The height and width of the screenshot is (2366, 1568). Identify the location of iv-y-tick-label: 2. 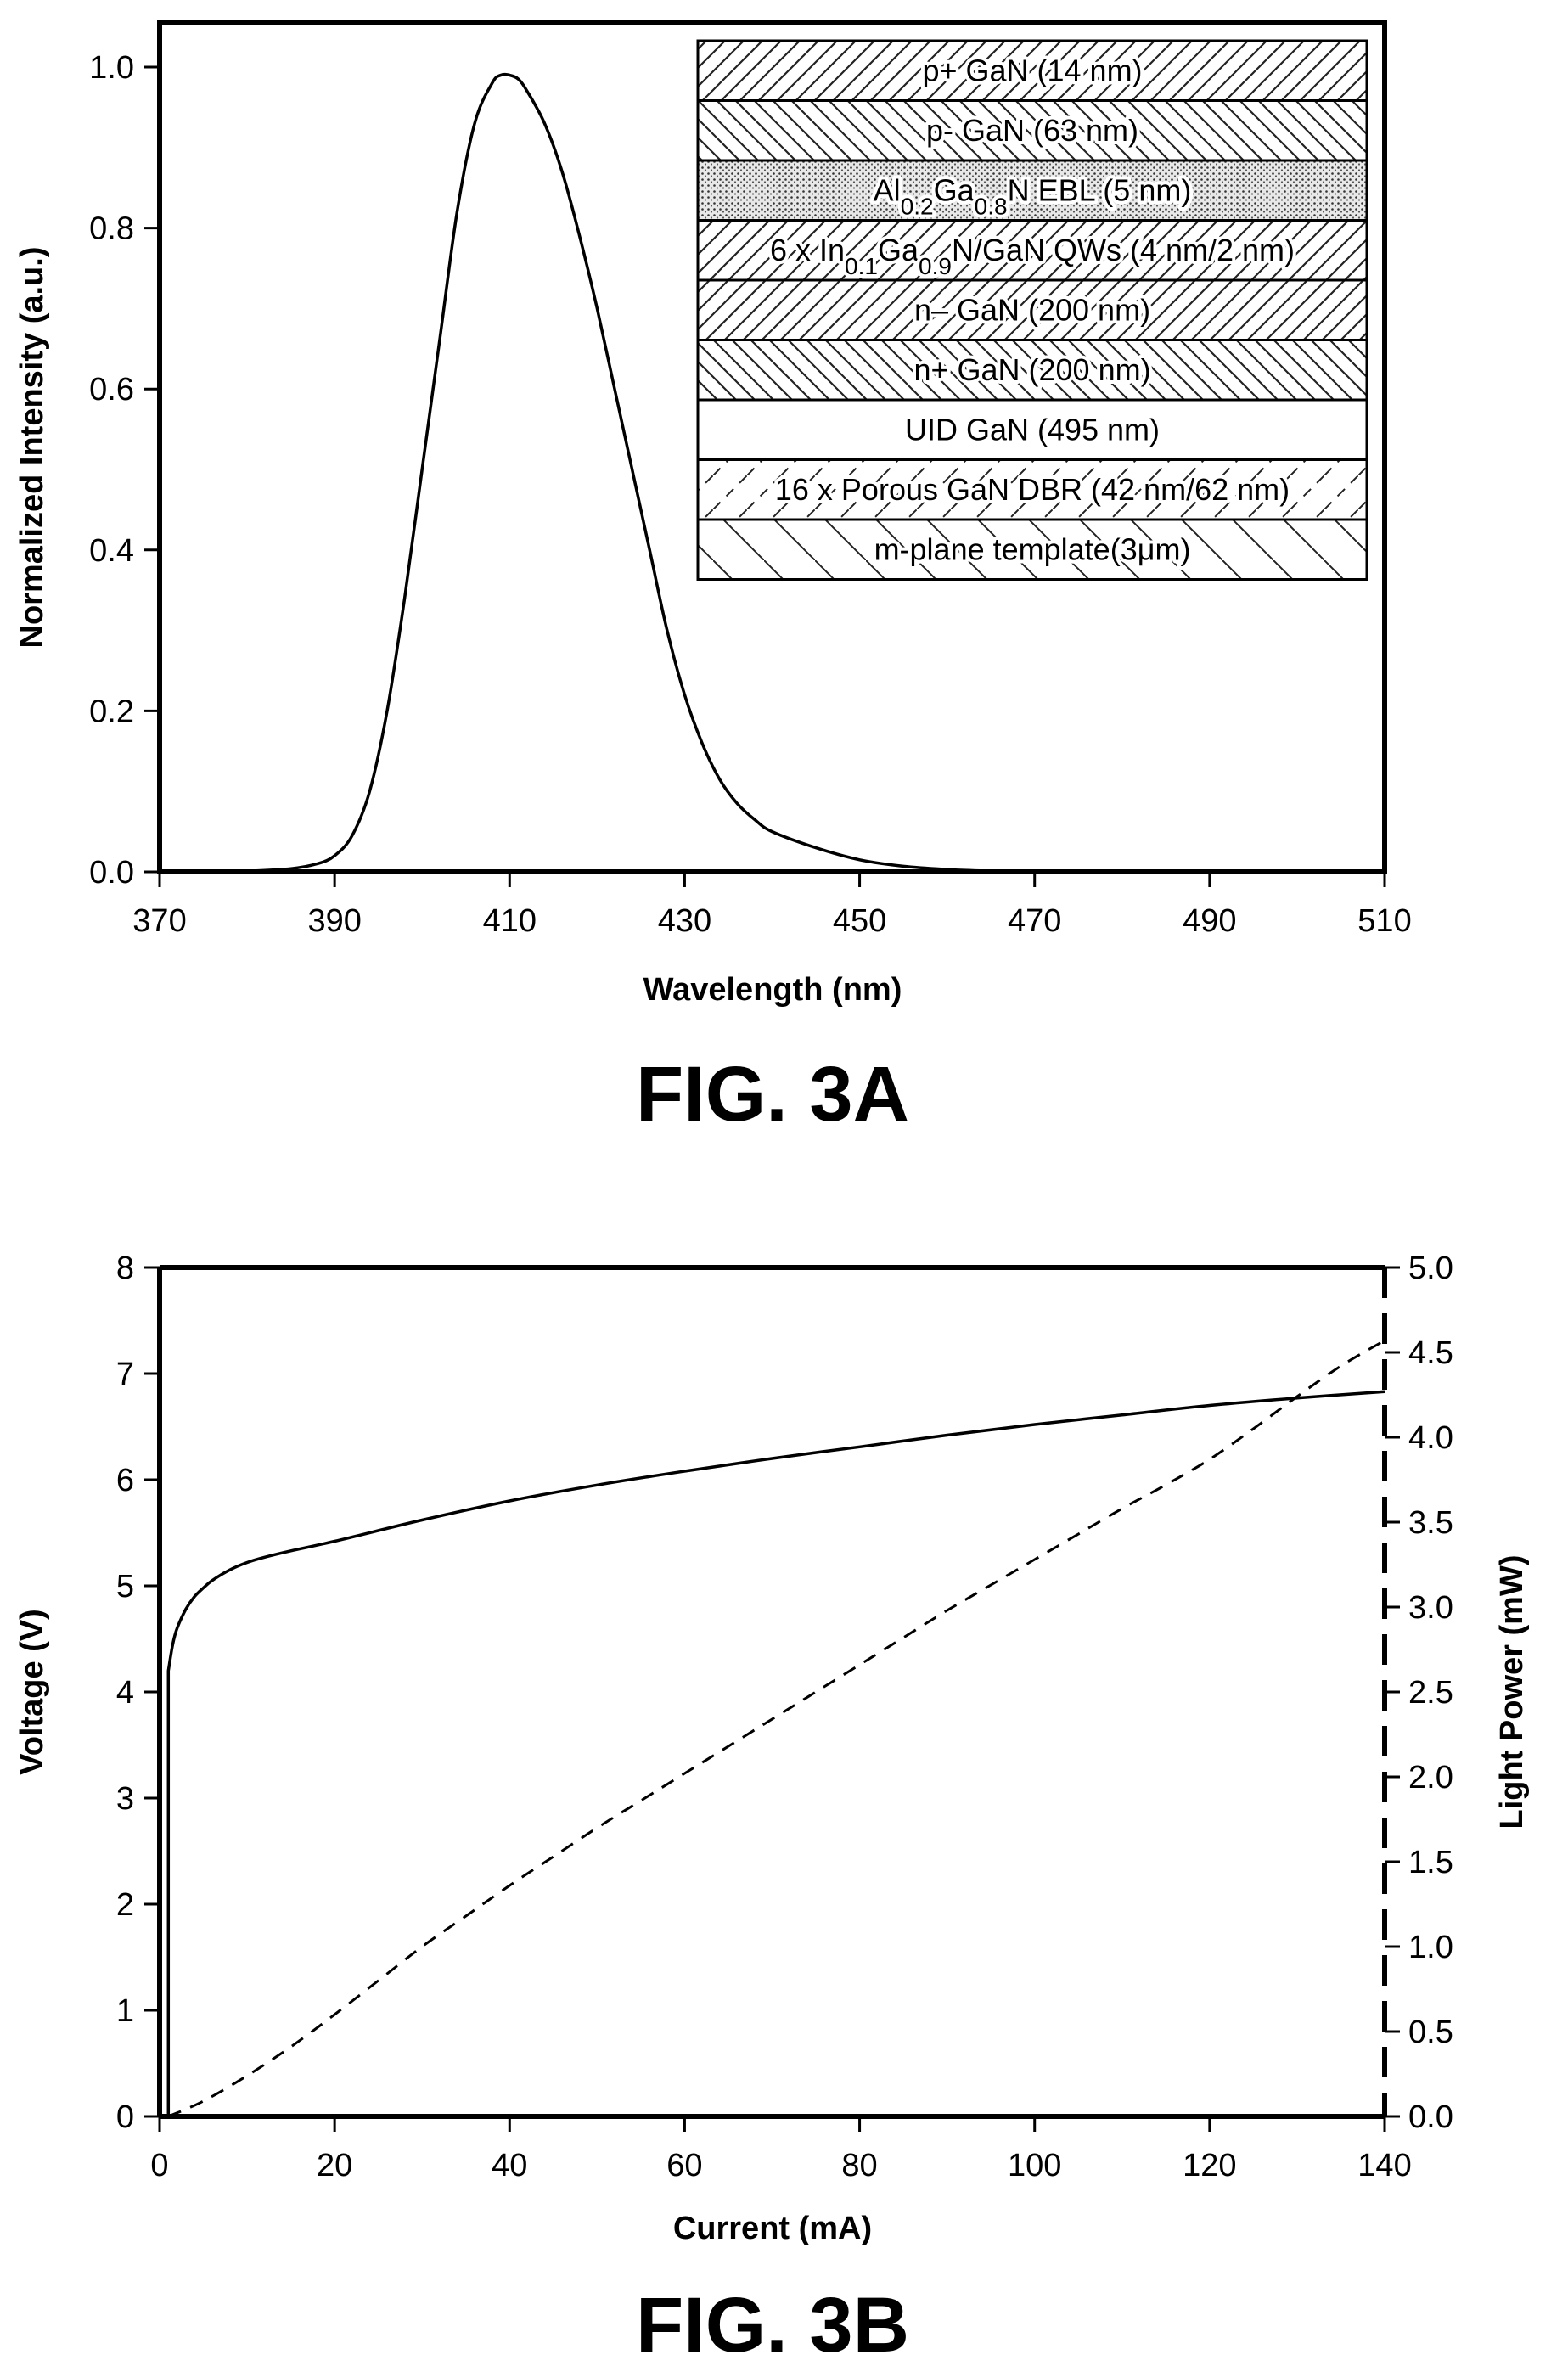
(125, 1905).